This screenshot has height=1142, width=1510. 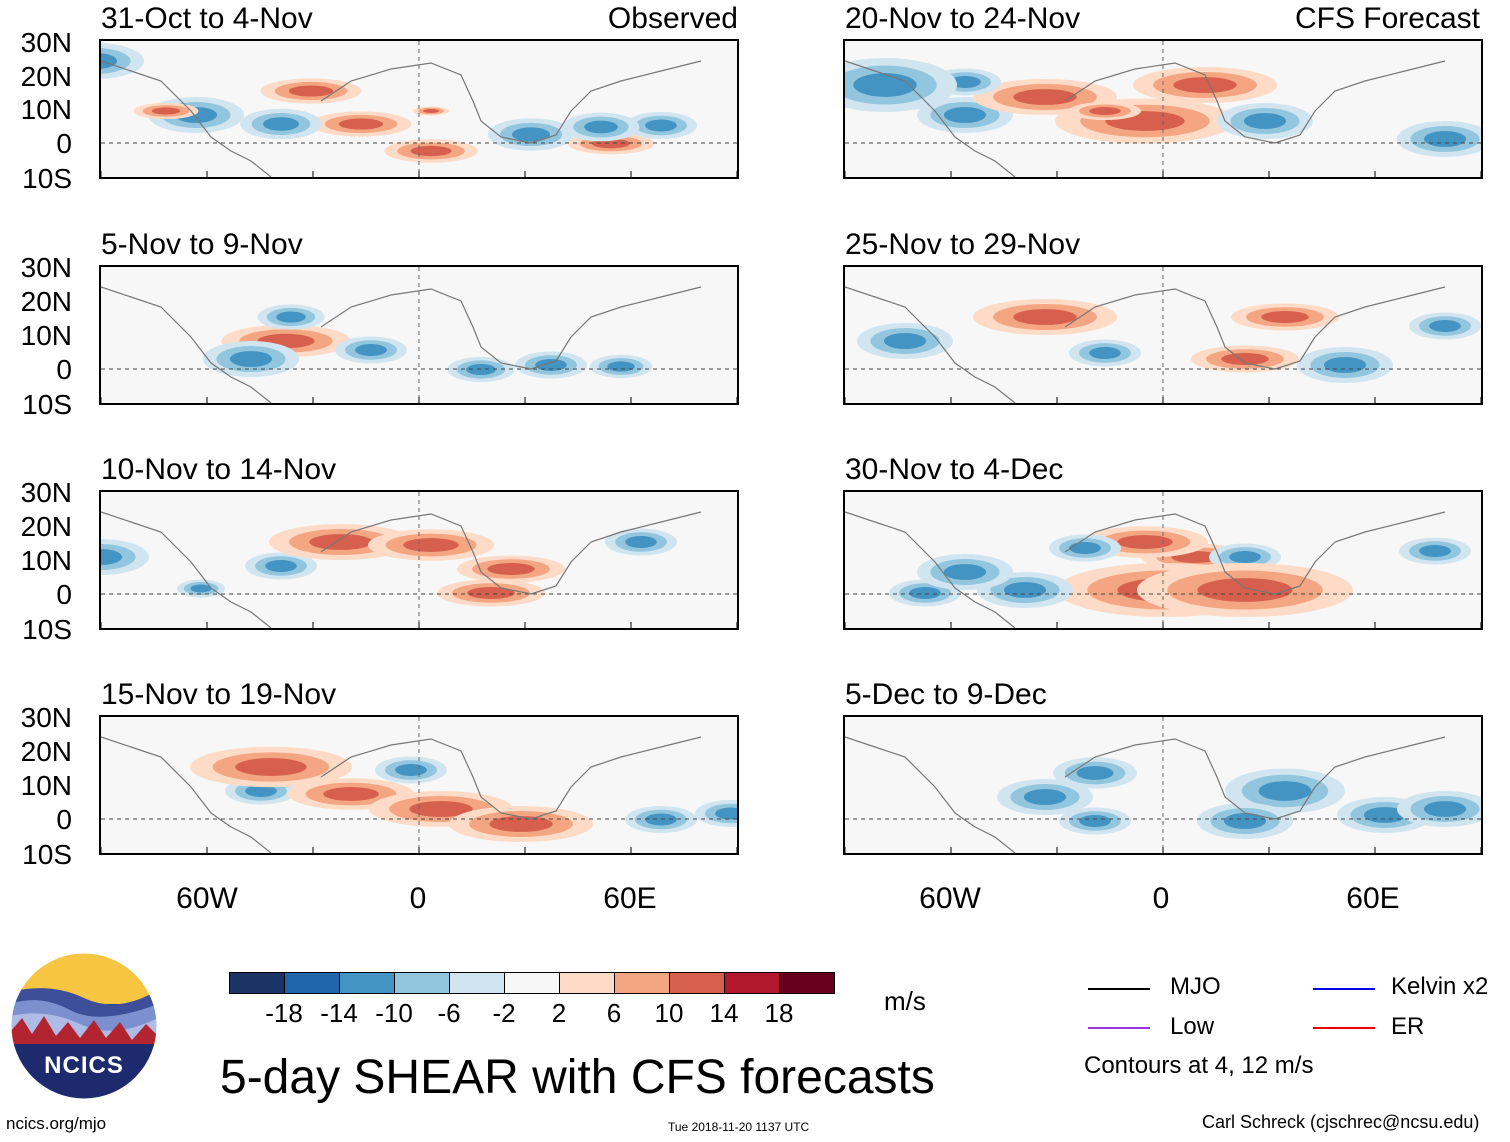 What do you see at coordinates (84, 1026) in the screenshot?
I see `ncics-logo: NCICS` at bounding box center [84, 1026].